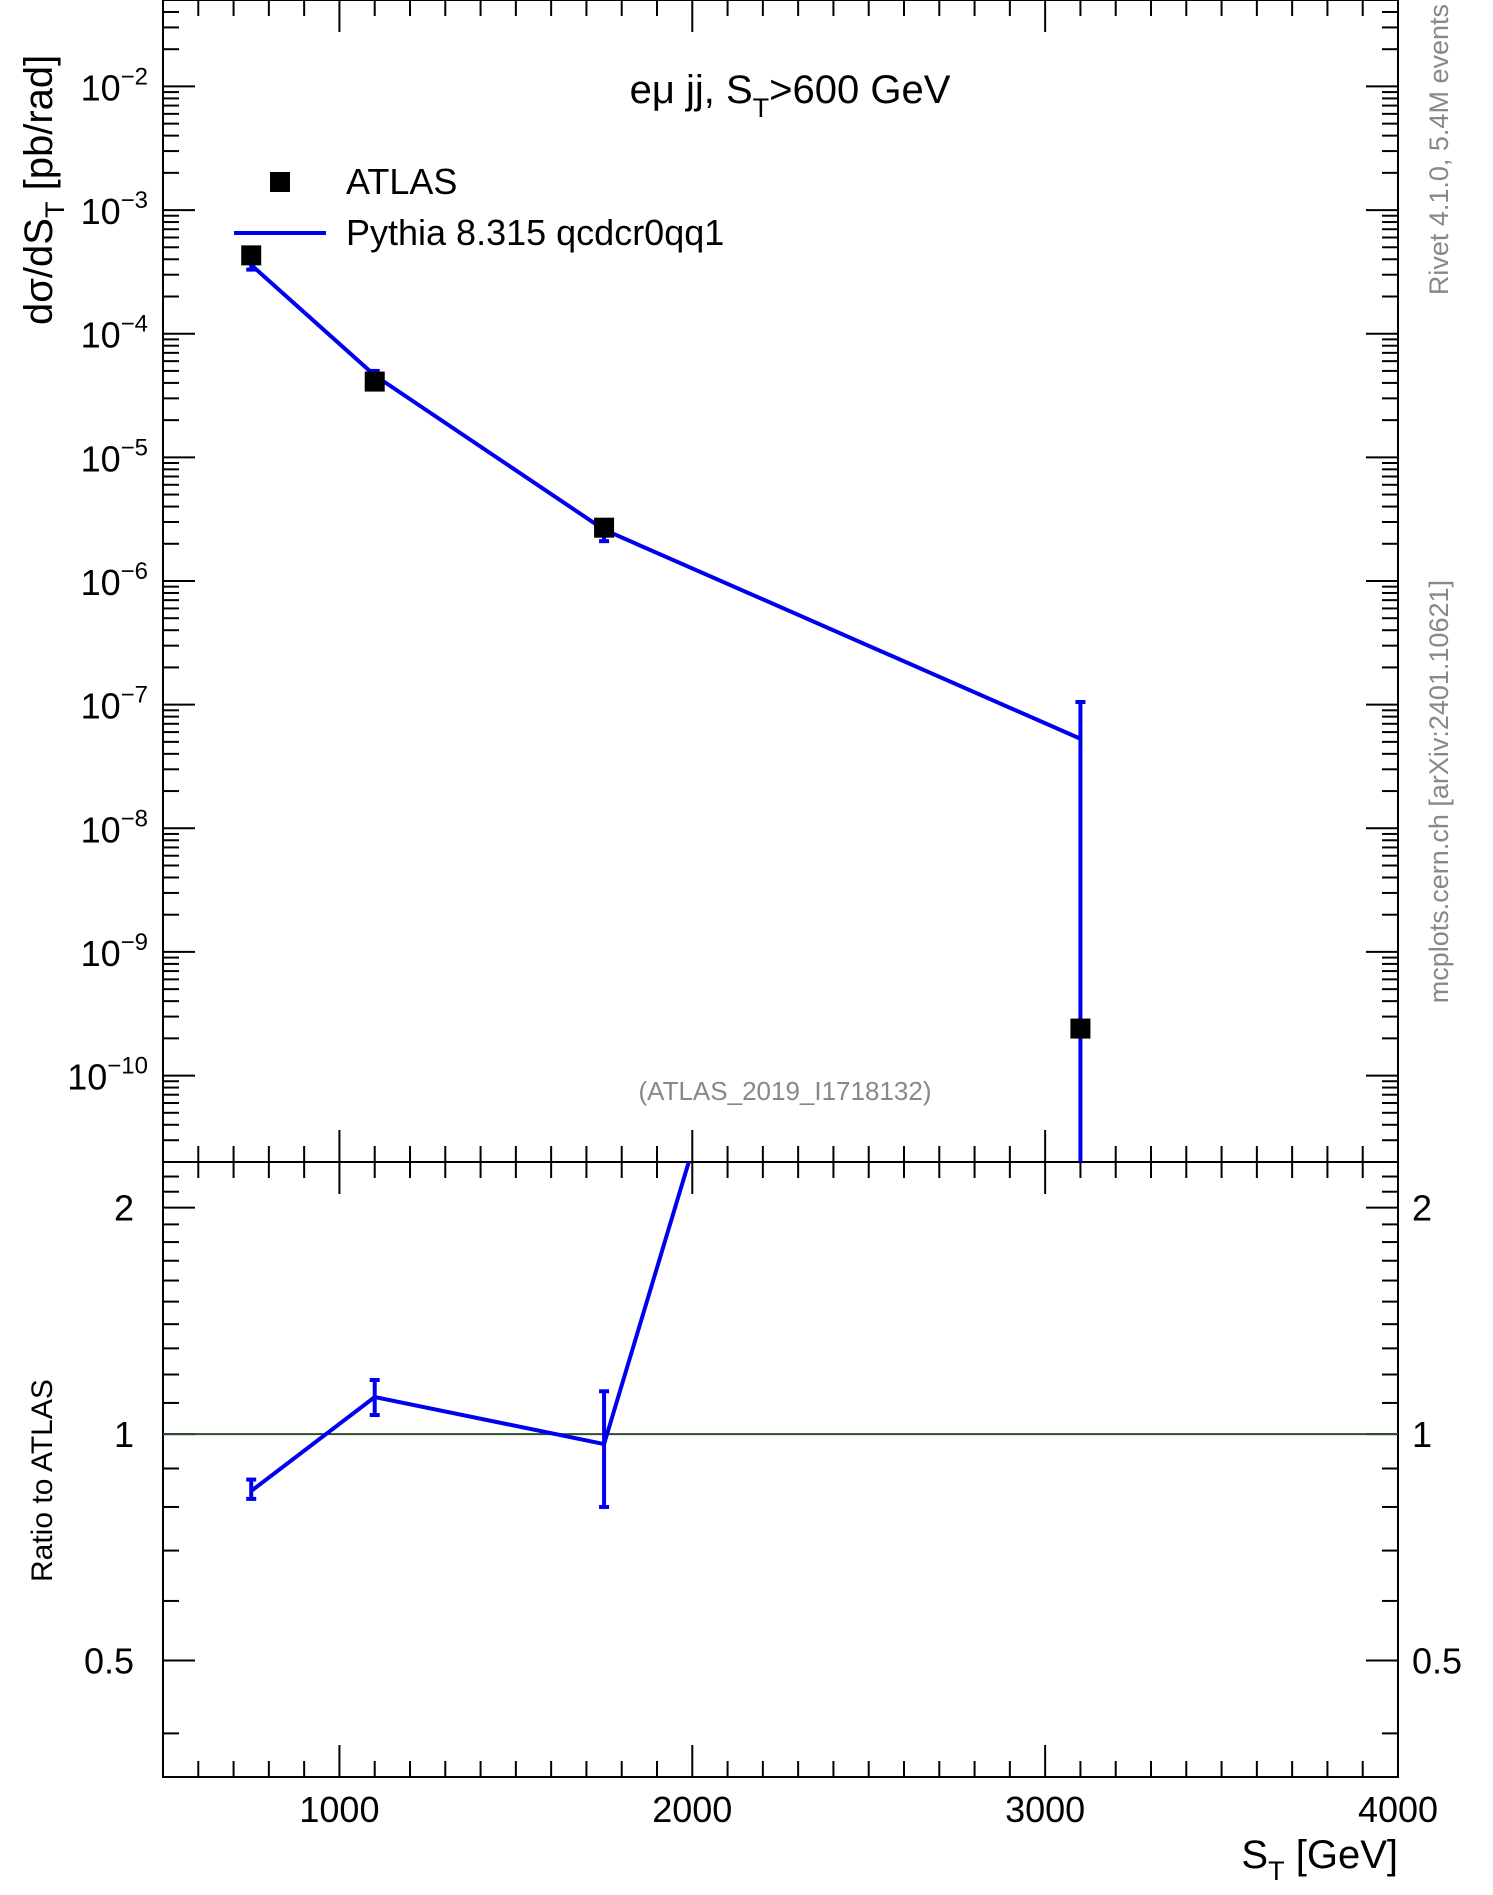 The image size is (1493, 1895). What do you see at coordinates (114, 456) in the screenshot?
I see `main-y-tick-label: 10⁻⁵` at bounding box center [114, 456].